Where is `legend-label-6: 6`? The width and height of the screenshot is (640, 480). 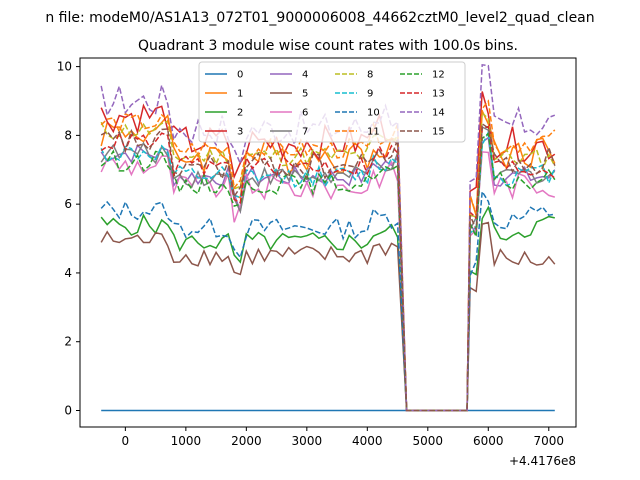 legend-label-6: 6 is located at coordinates (305, 113).